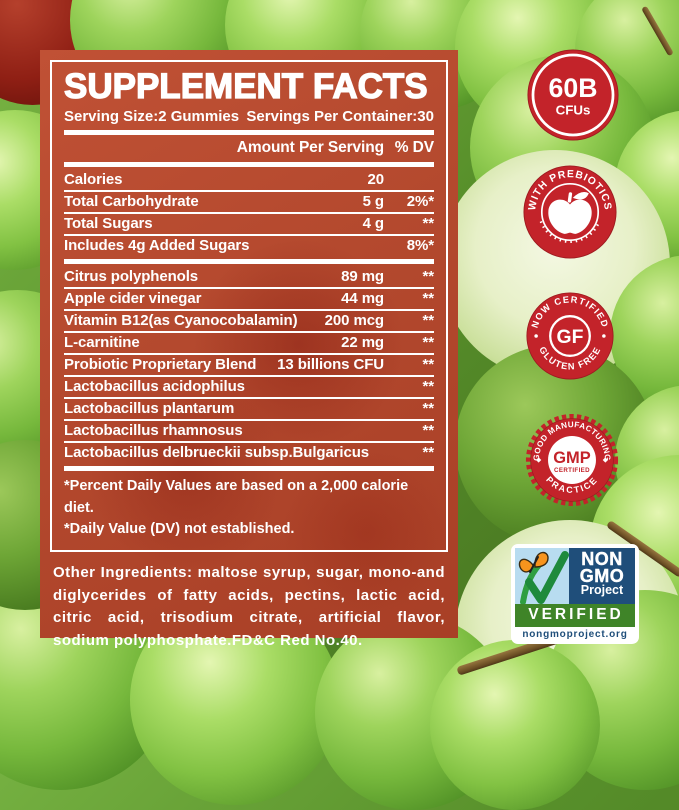 Image resolution: width=679 pixels, height=810 pixels. Describe the element at coordinates (154, 387) in the screenshot. I see `row-label: Lactobacillus acidophilus` at that location.